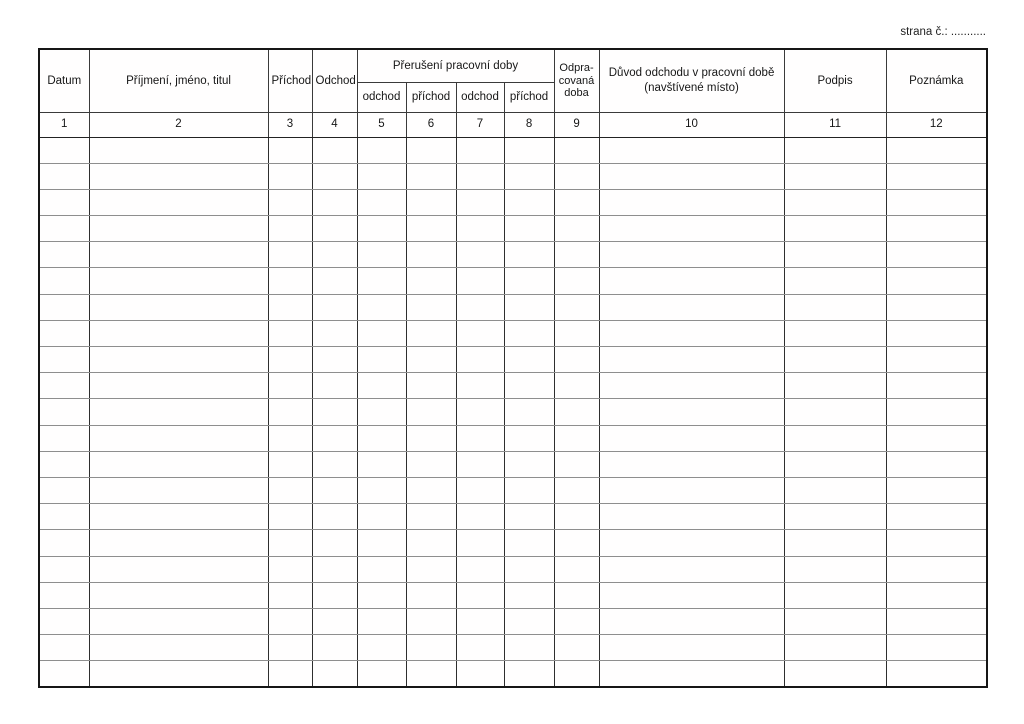 This screenshot has height=724, width=1024. Describe the element at coordinates (290, 80) in the screenshot. I see `col-header-prichod: Příchod` at that location.